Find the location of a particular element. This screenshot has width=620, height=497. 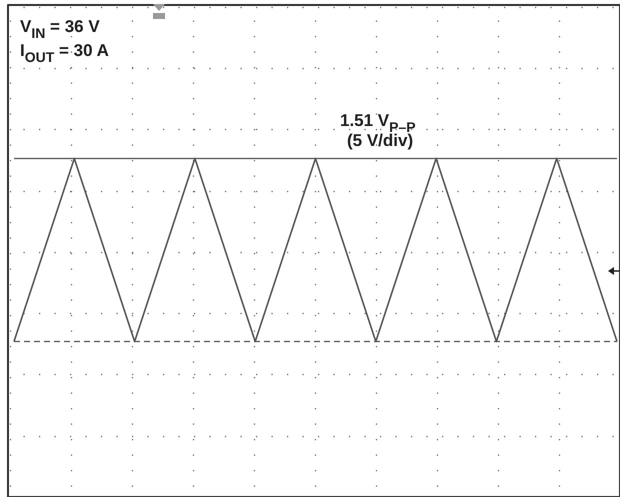

text: (5 V/div) is located at coordinates (380, 140).